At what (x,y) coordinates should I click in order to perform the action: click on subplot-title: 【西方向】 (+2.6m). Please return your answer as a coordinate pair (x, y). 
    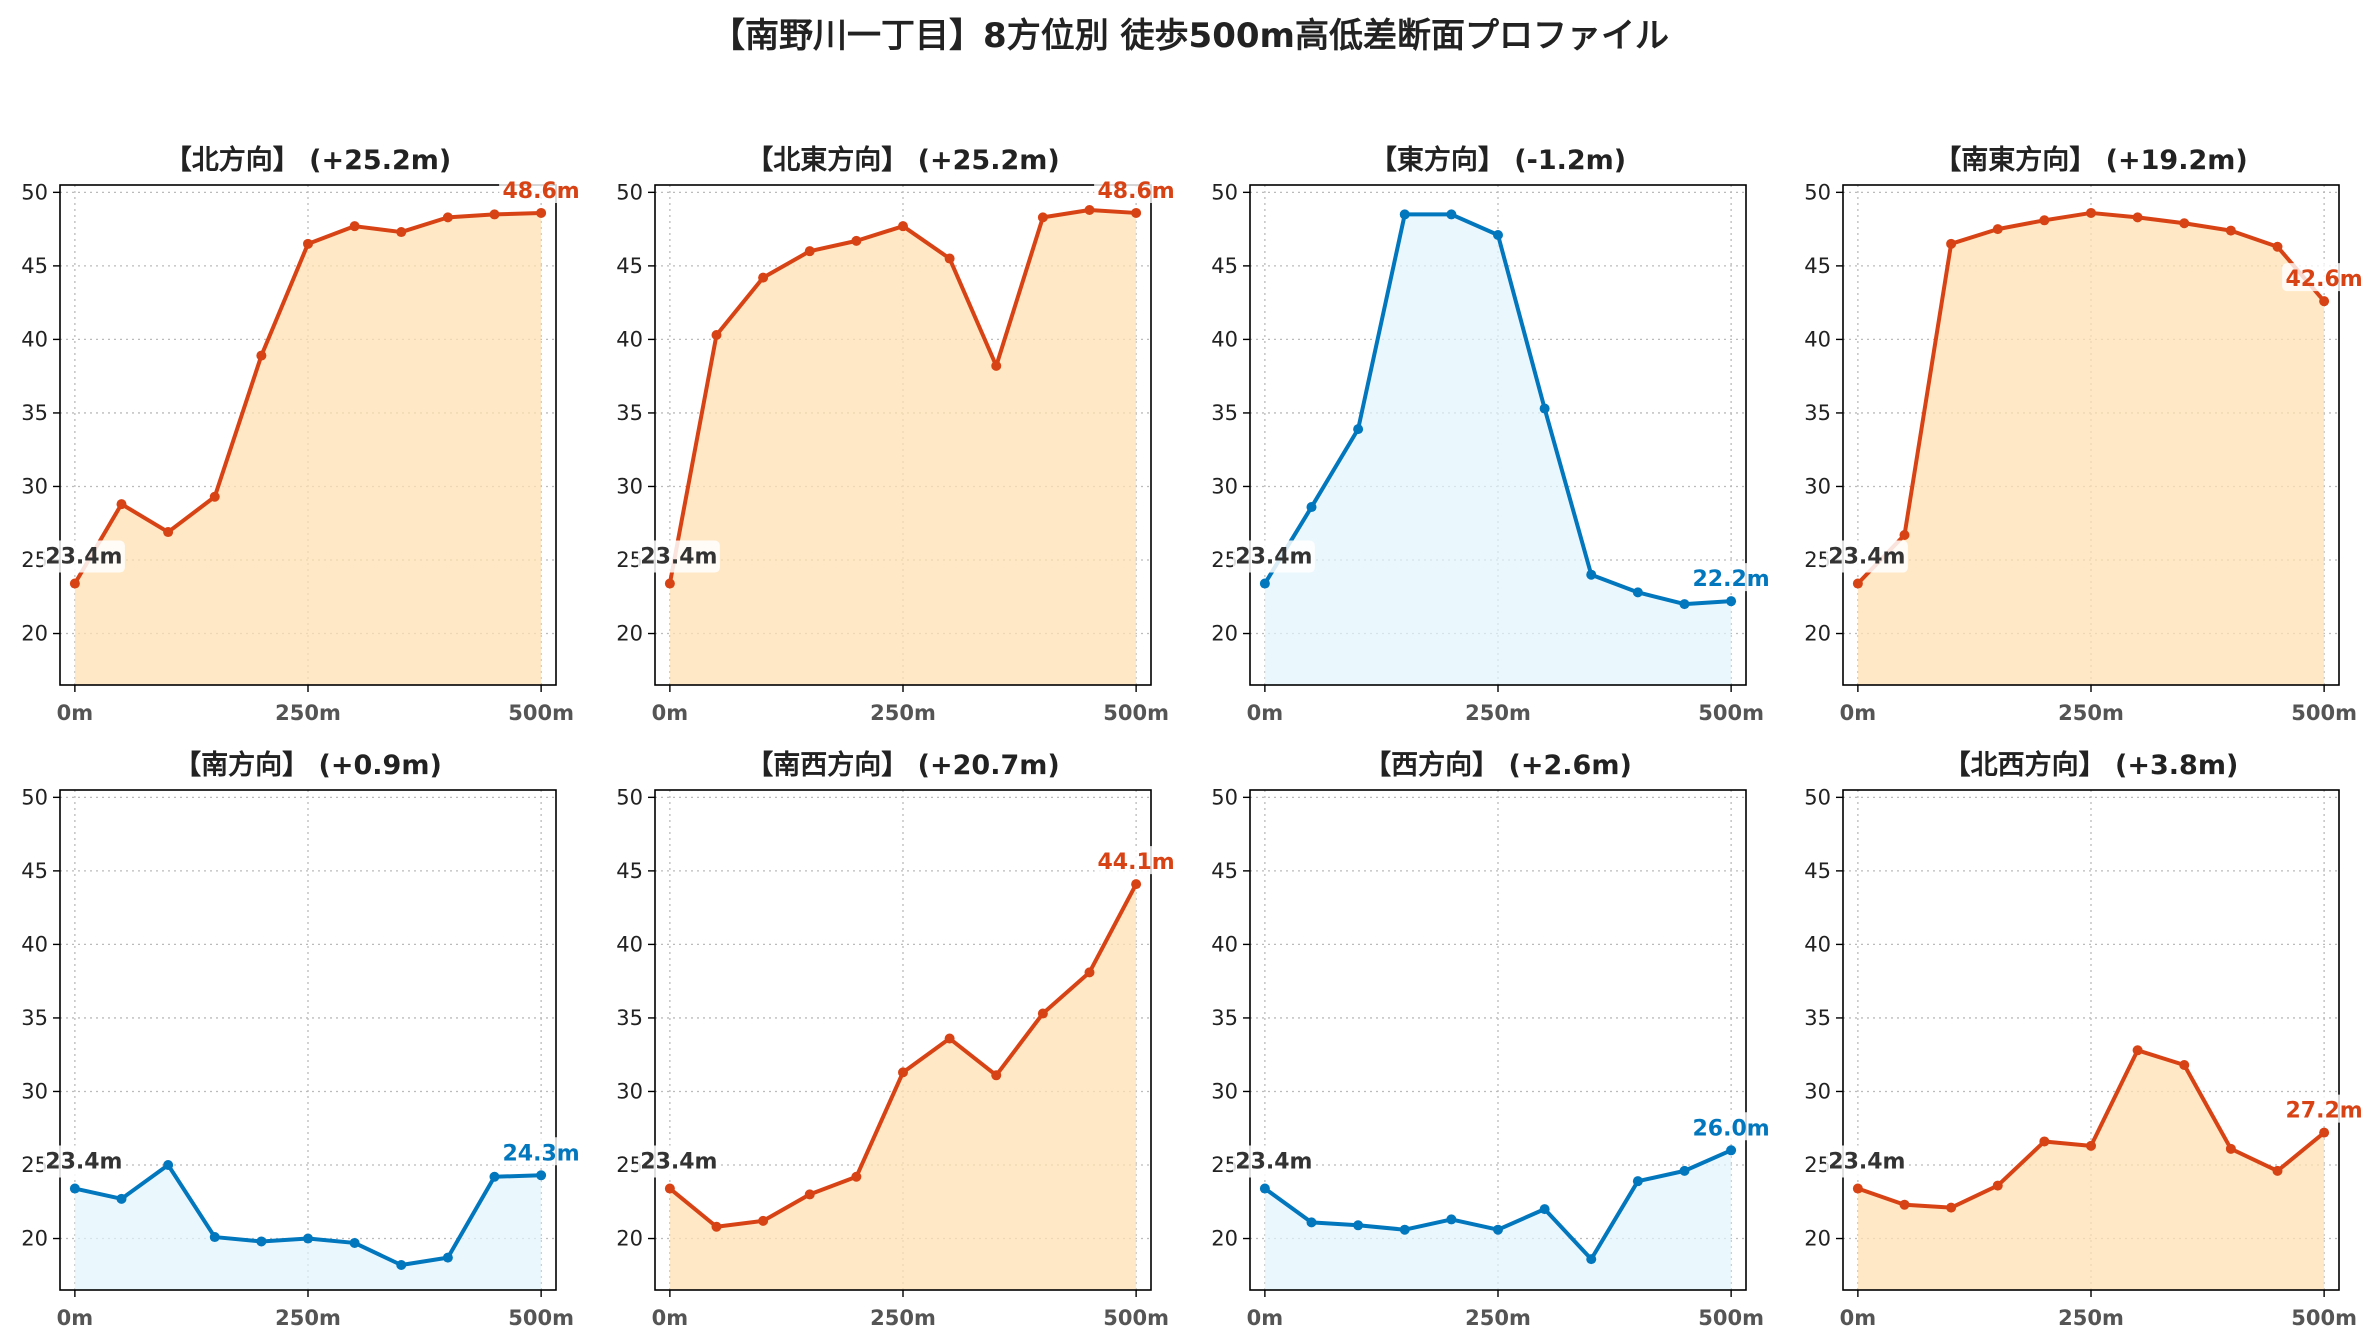
    Looking at the image, I should click on (1498, 765).